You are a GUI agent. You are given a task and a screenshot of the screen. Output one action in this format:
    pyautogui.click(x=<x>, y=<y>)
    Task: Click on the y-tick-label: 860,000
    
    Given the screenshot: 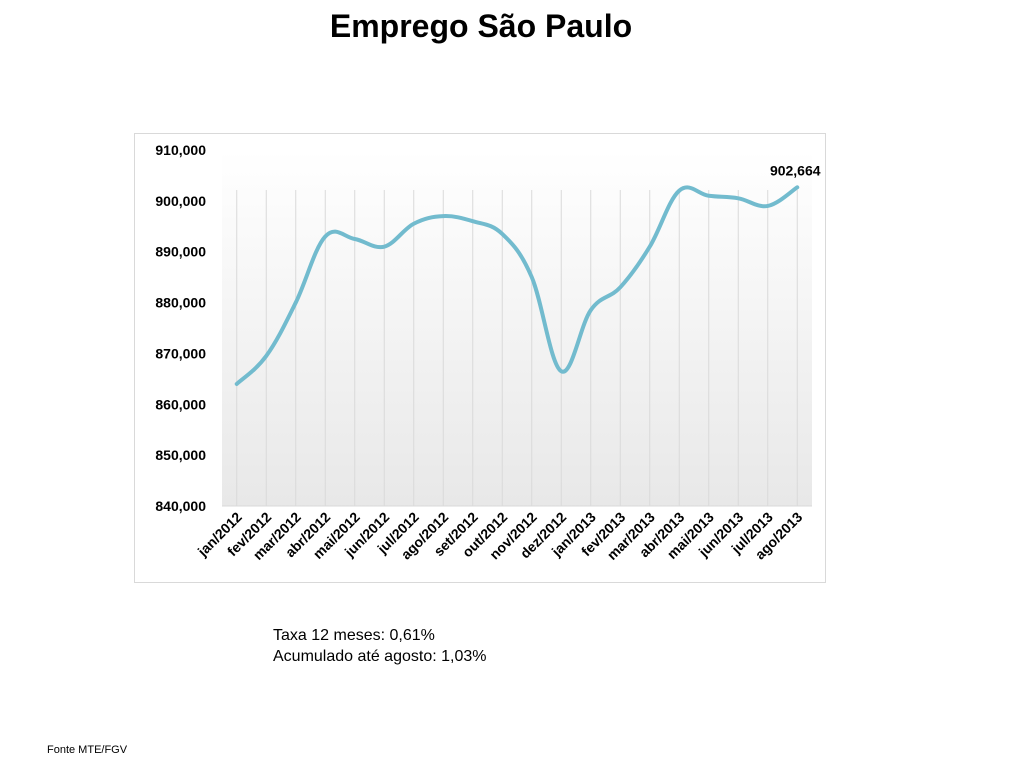 What is the action you would take?
    pyautogui.click(x=180, y=404)
    